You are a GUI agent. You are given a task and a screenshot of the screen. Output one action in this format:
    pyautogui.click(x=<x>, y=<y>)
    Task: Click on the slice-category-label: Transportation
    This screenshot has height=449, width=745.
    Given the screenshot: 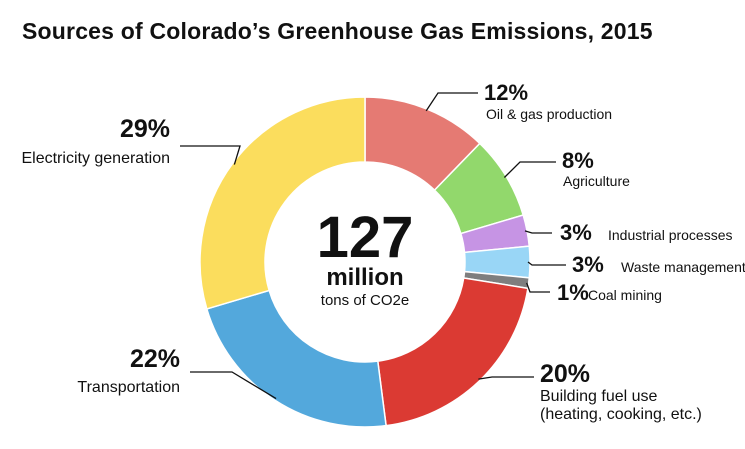 What is the action you would take?
    pyautogui.click(x=128, y=387)
    